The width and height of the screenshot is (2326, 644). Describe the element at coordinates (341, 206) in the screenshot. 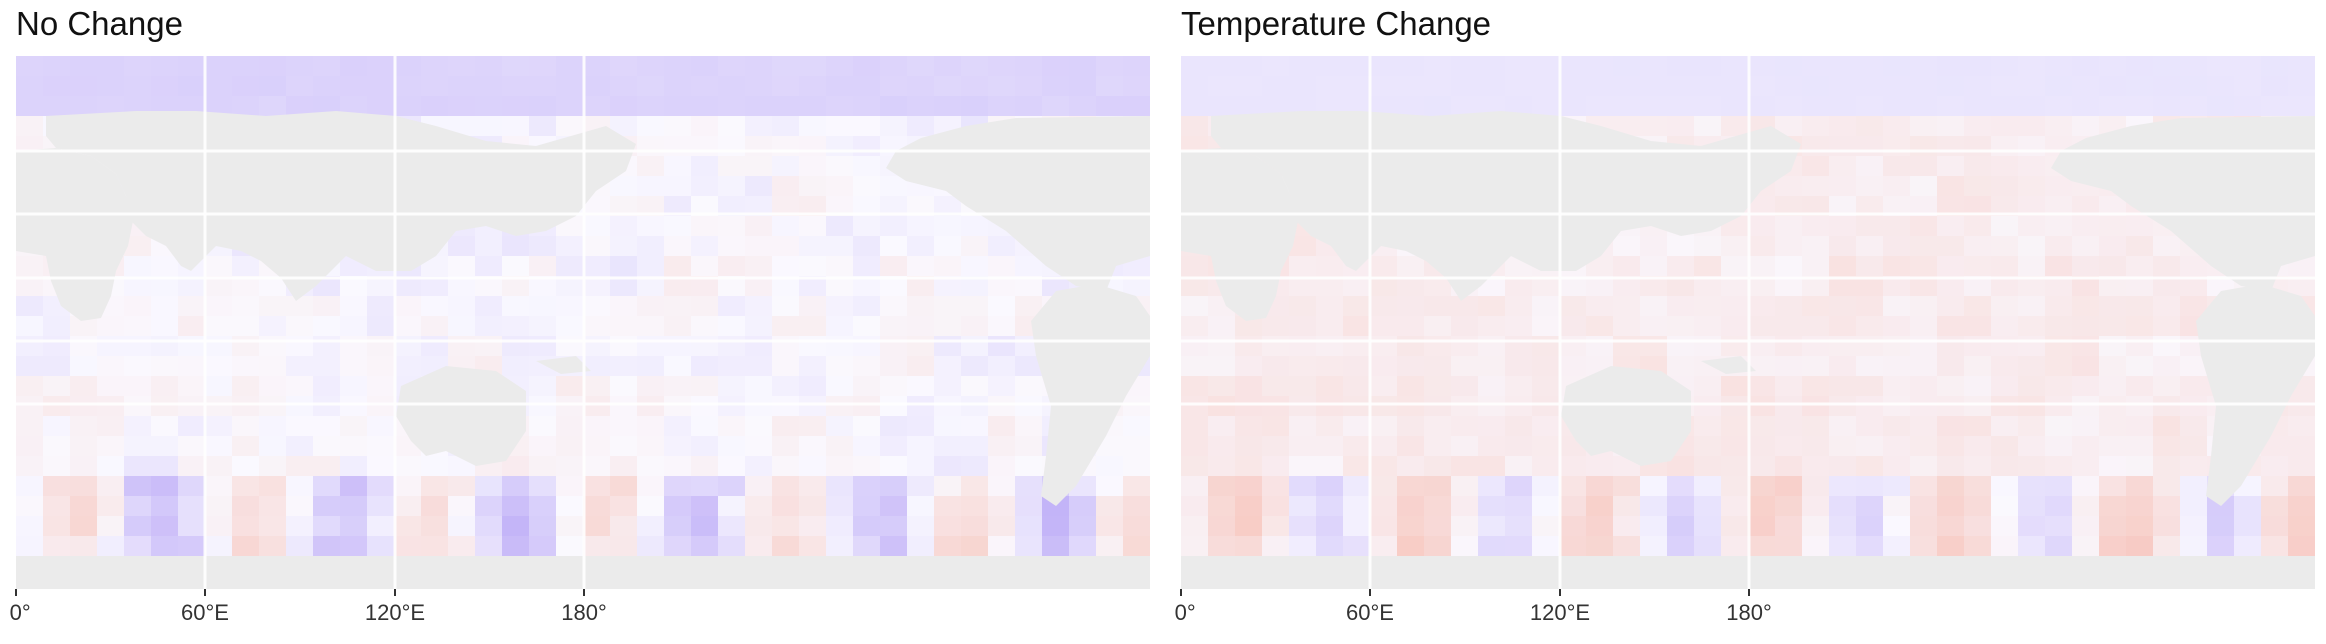

I see `land-mass` at that location.